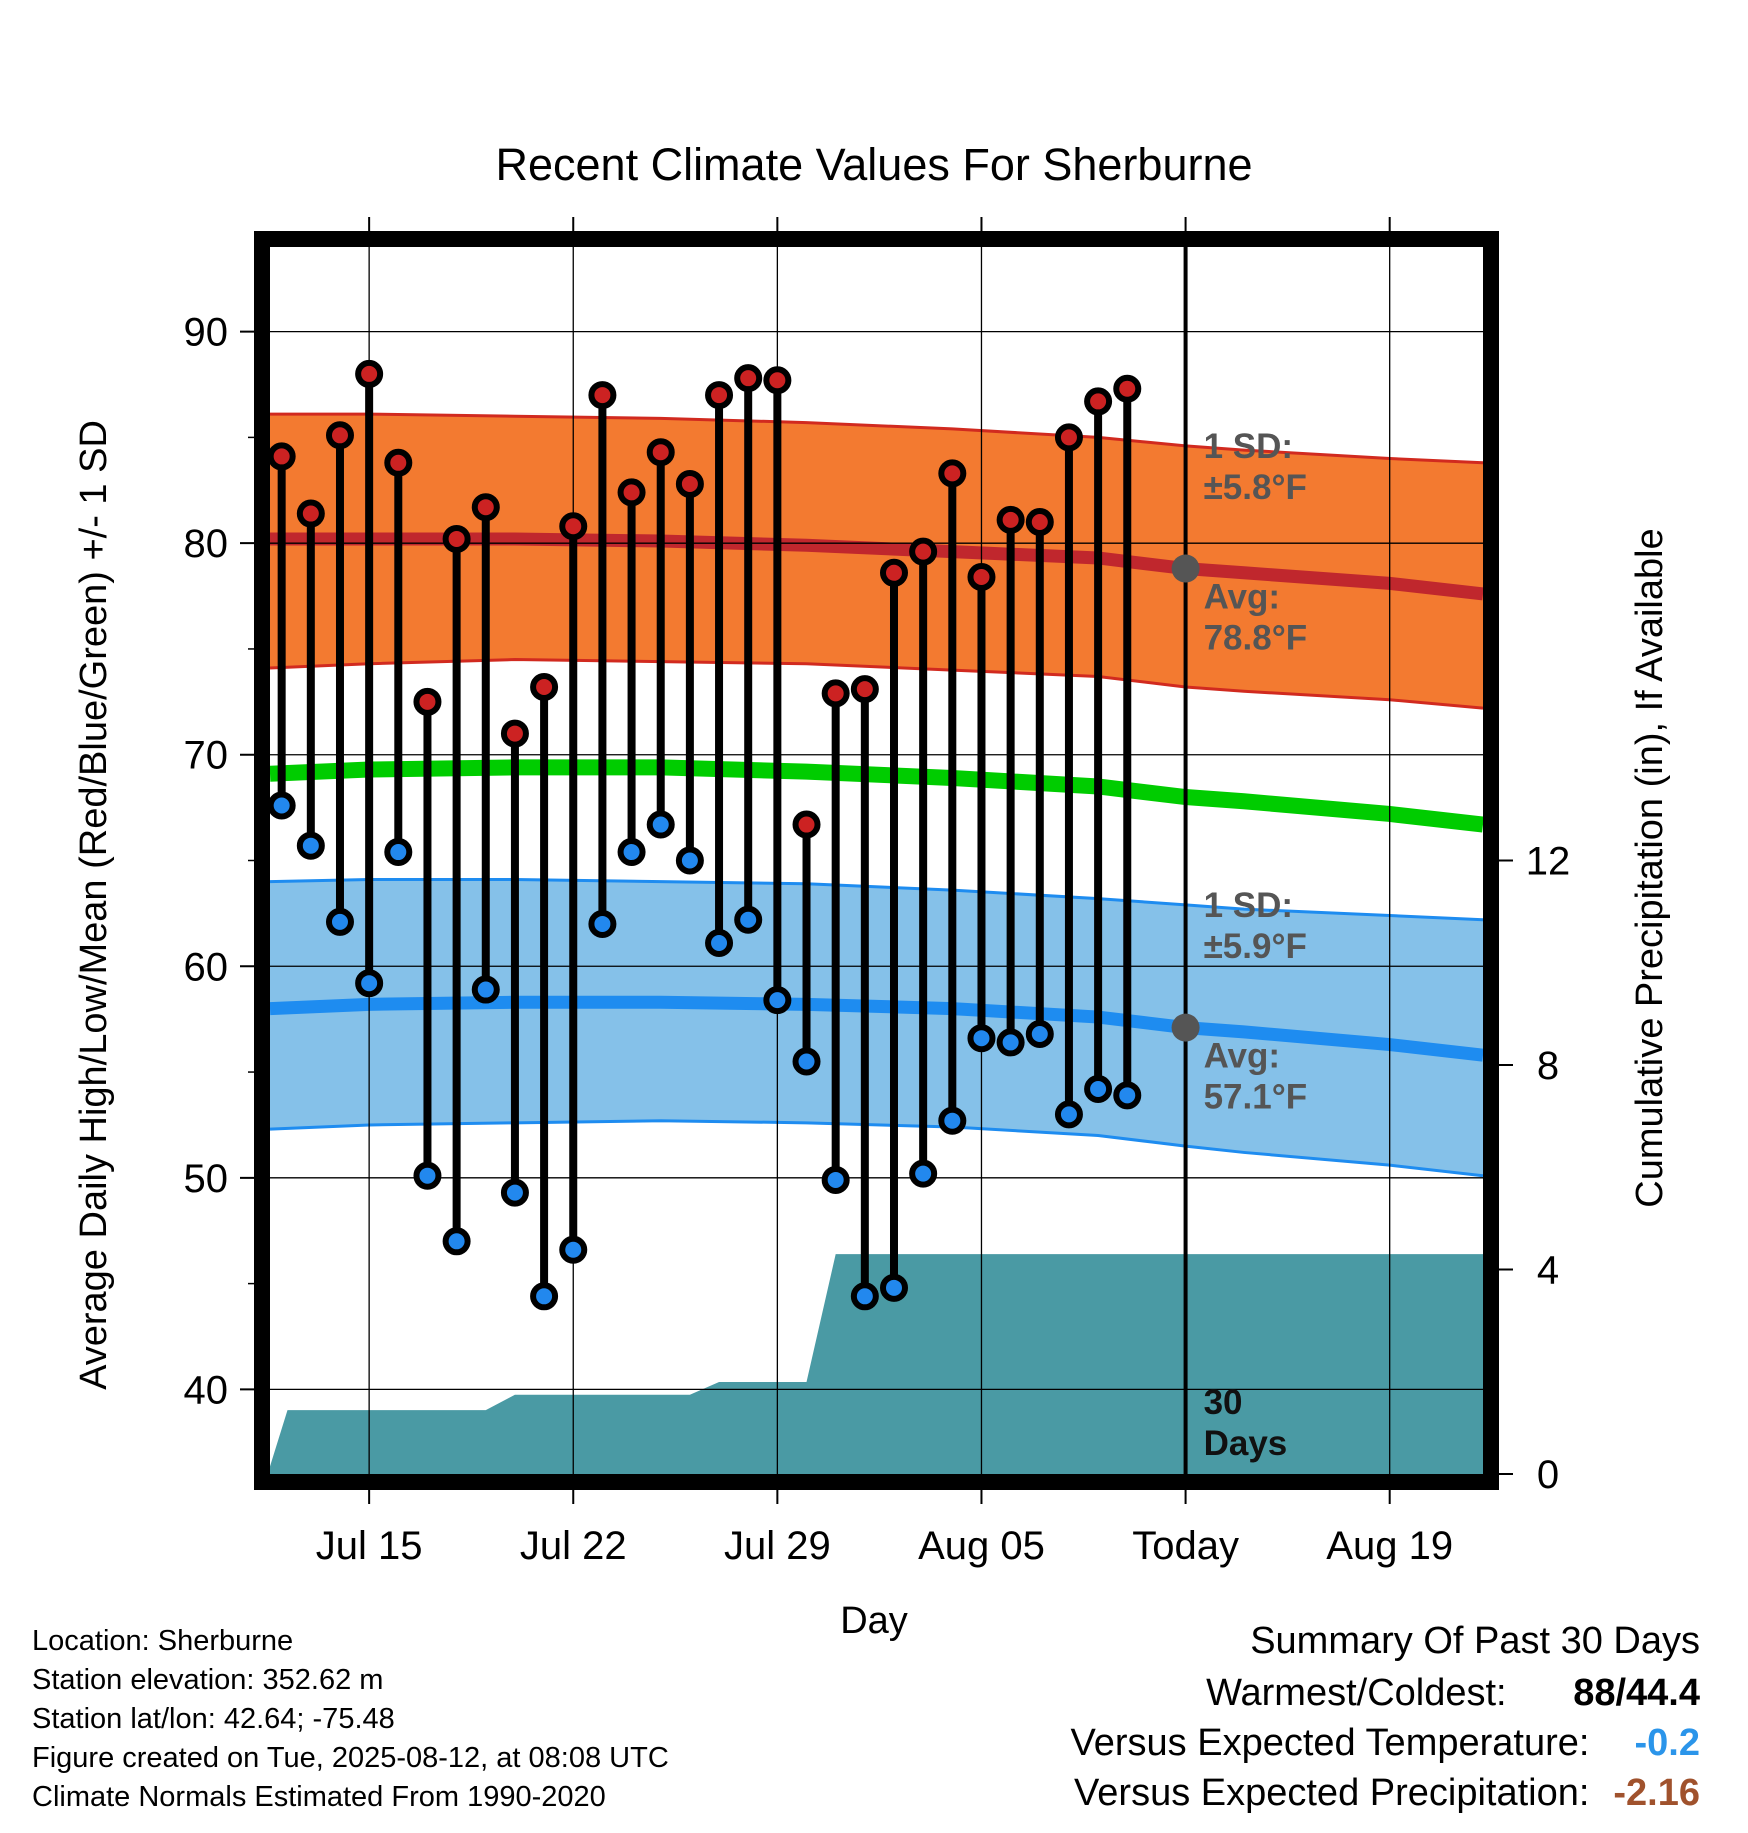  What do you see at coordinates (1223, 1402) in the screenshot?
I see `window-days-annotation-line: 30` at bounding box center [1223, 1402].